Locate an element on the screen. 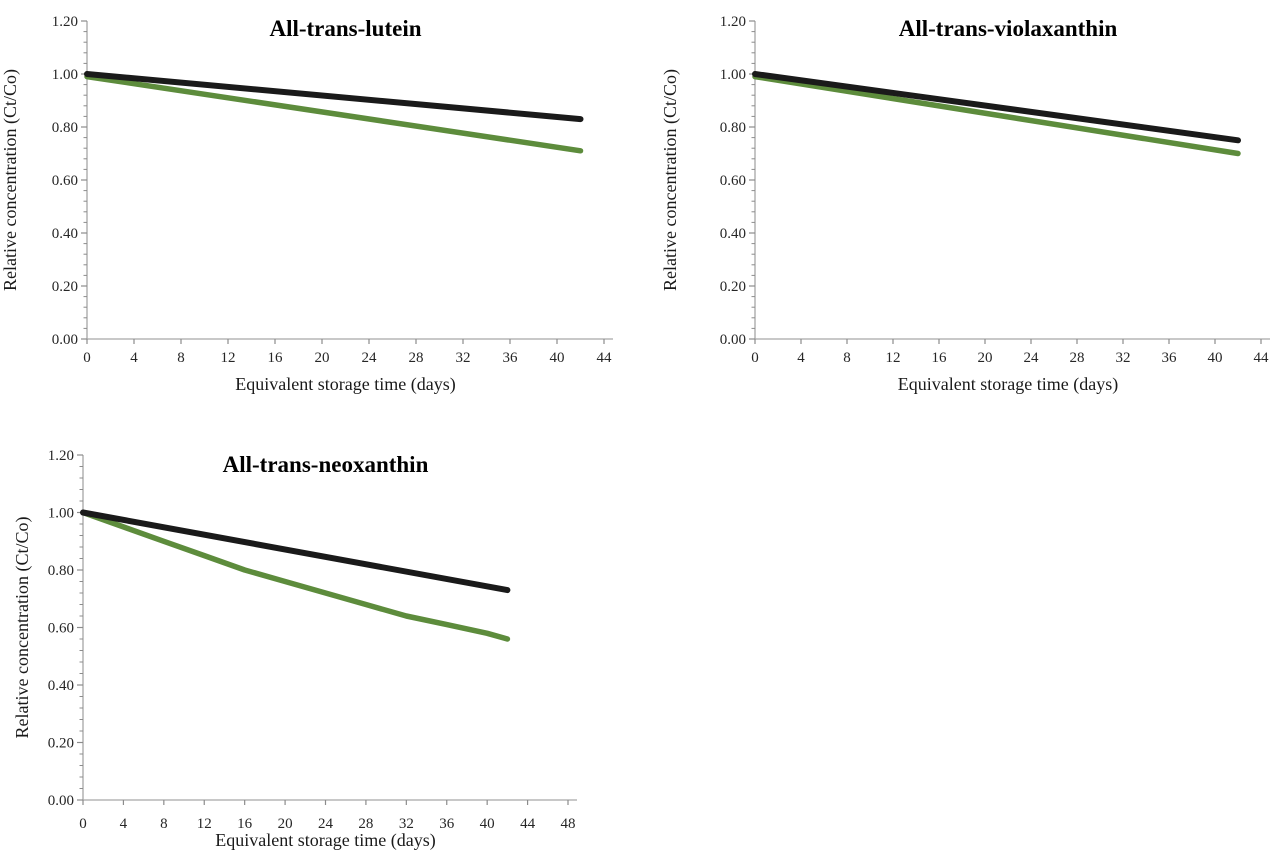 The width and height of the screenshot is (1274, 858). x-tick-label: 48 is located at coordinates (568, 824).